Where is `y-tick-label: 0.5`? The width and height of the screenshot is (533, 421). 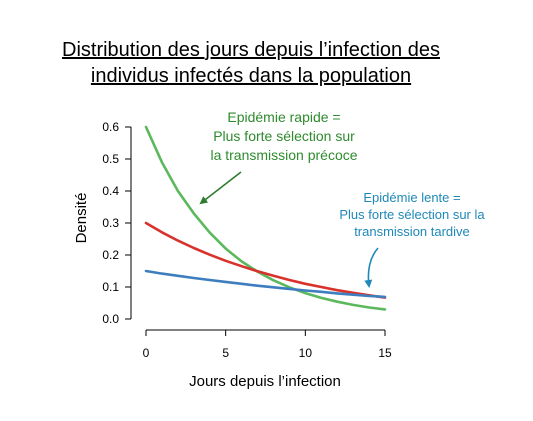 y-tick-label: 0.5 is located at coordinates (110, 159).